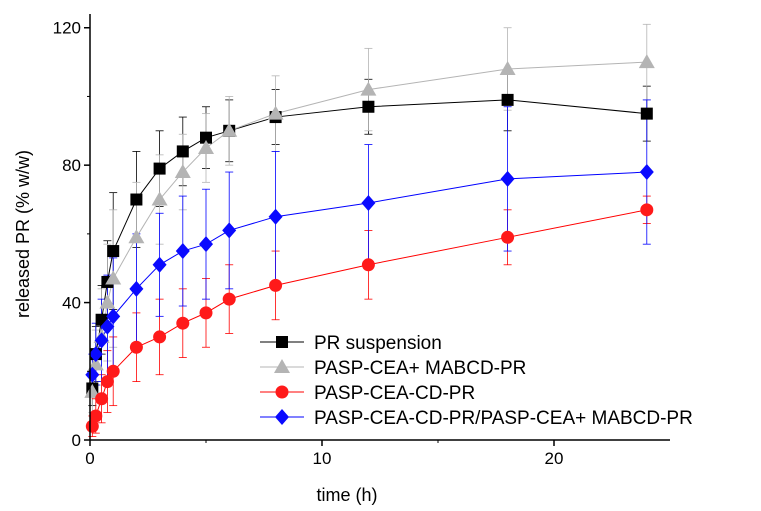 The image size is (761, 511). Describe the element at coordinates (554, 458) in the screenshot. I see `x-tick-label: 20` at that location.